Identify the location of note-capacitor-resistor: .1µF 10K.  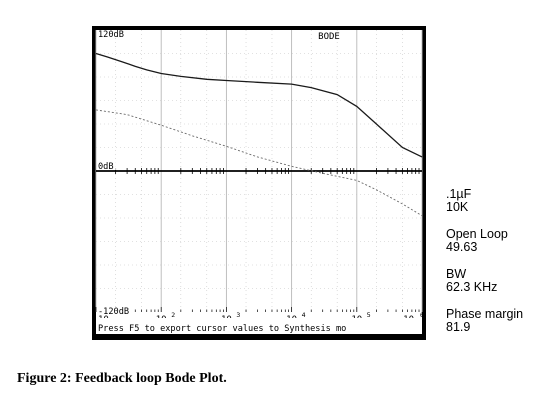
(501, 201).